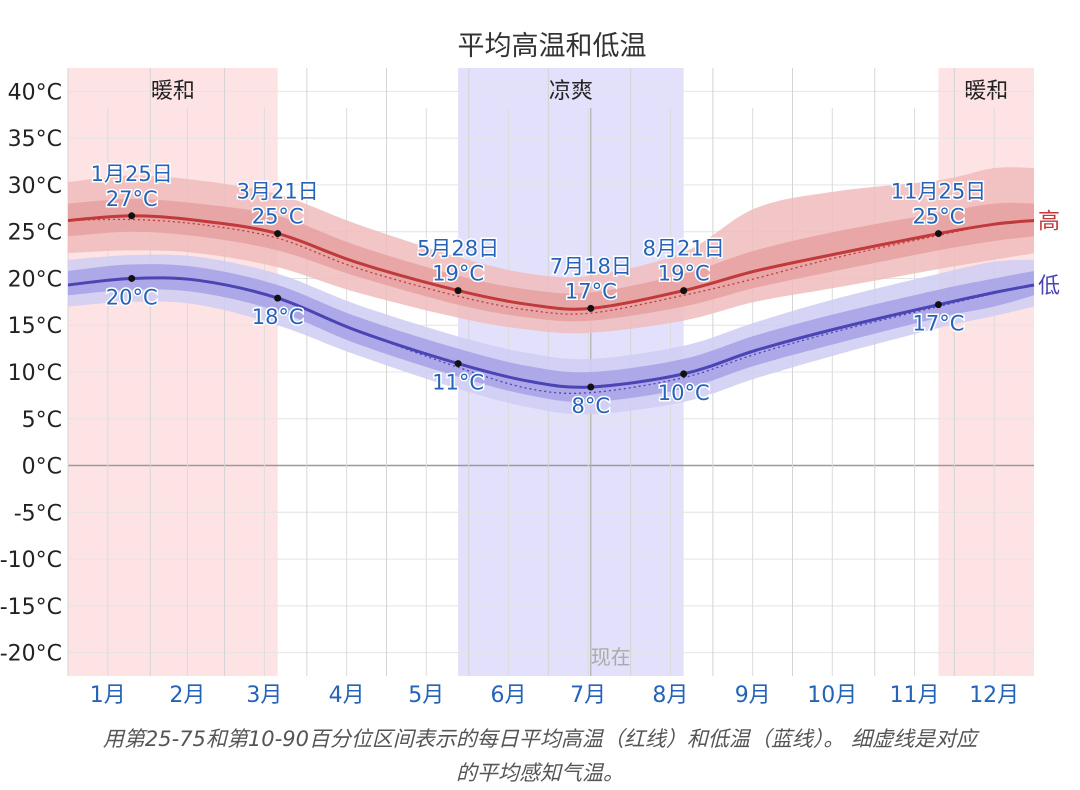  Describe the element at coordinates (1049, 221) in the screenshot. I see `series-label: 高` at that location.